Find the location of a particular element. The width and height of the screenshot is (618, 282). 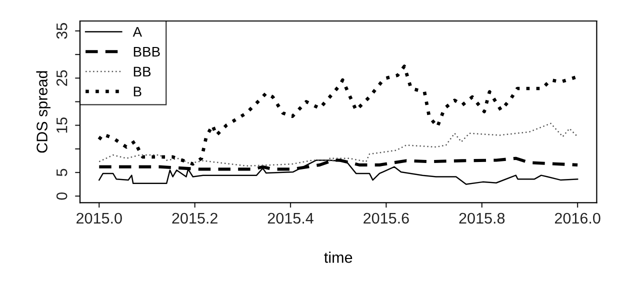

legend-label: BB is located at coordinates (142, 71).